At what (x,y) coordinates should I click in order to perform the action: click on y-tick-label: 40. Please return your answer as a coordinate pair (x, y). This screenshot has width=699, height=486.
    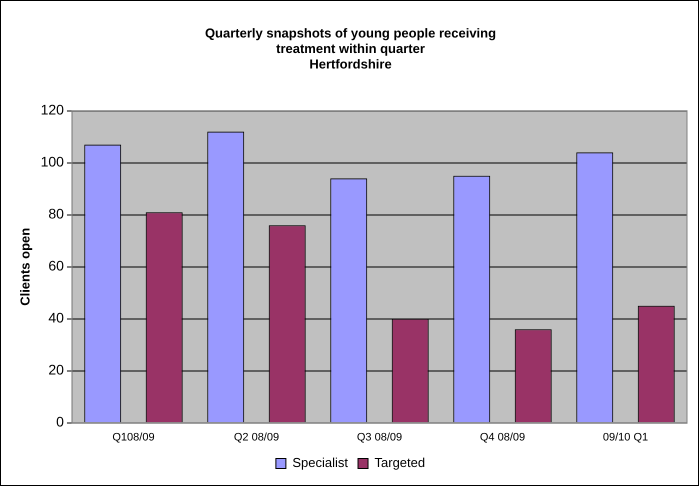
    Looking at the image, I should click on (56, 318).